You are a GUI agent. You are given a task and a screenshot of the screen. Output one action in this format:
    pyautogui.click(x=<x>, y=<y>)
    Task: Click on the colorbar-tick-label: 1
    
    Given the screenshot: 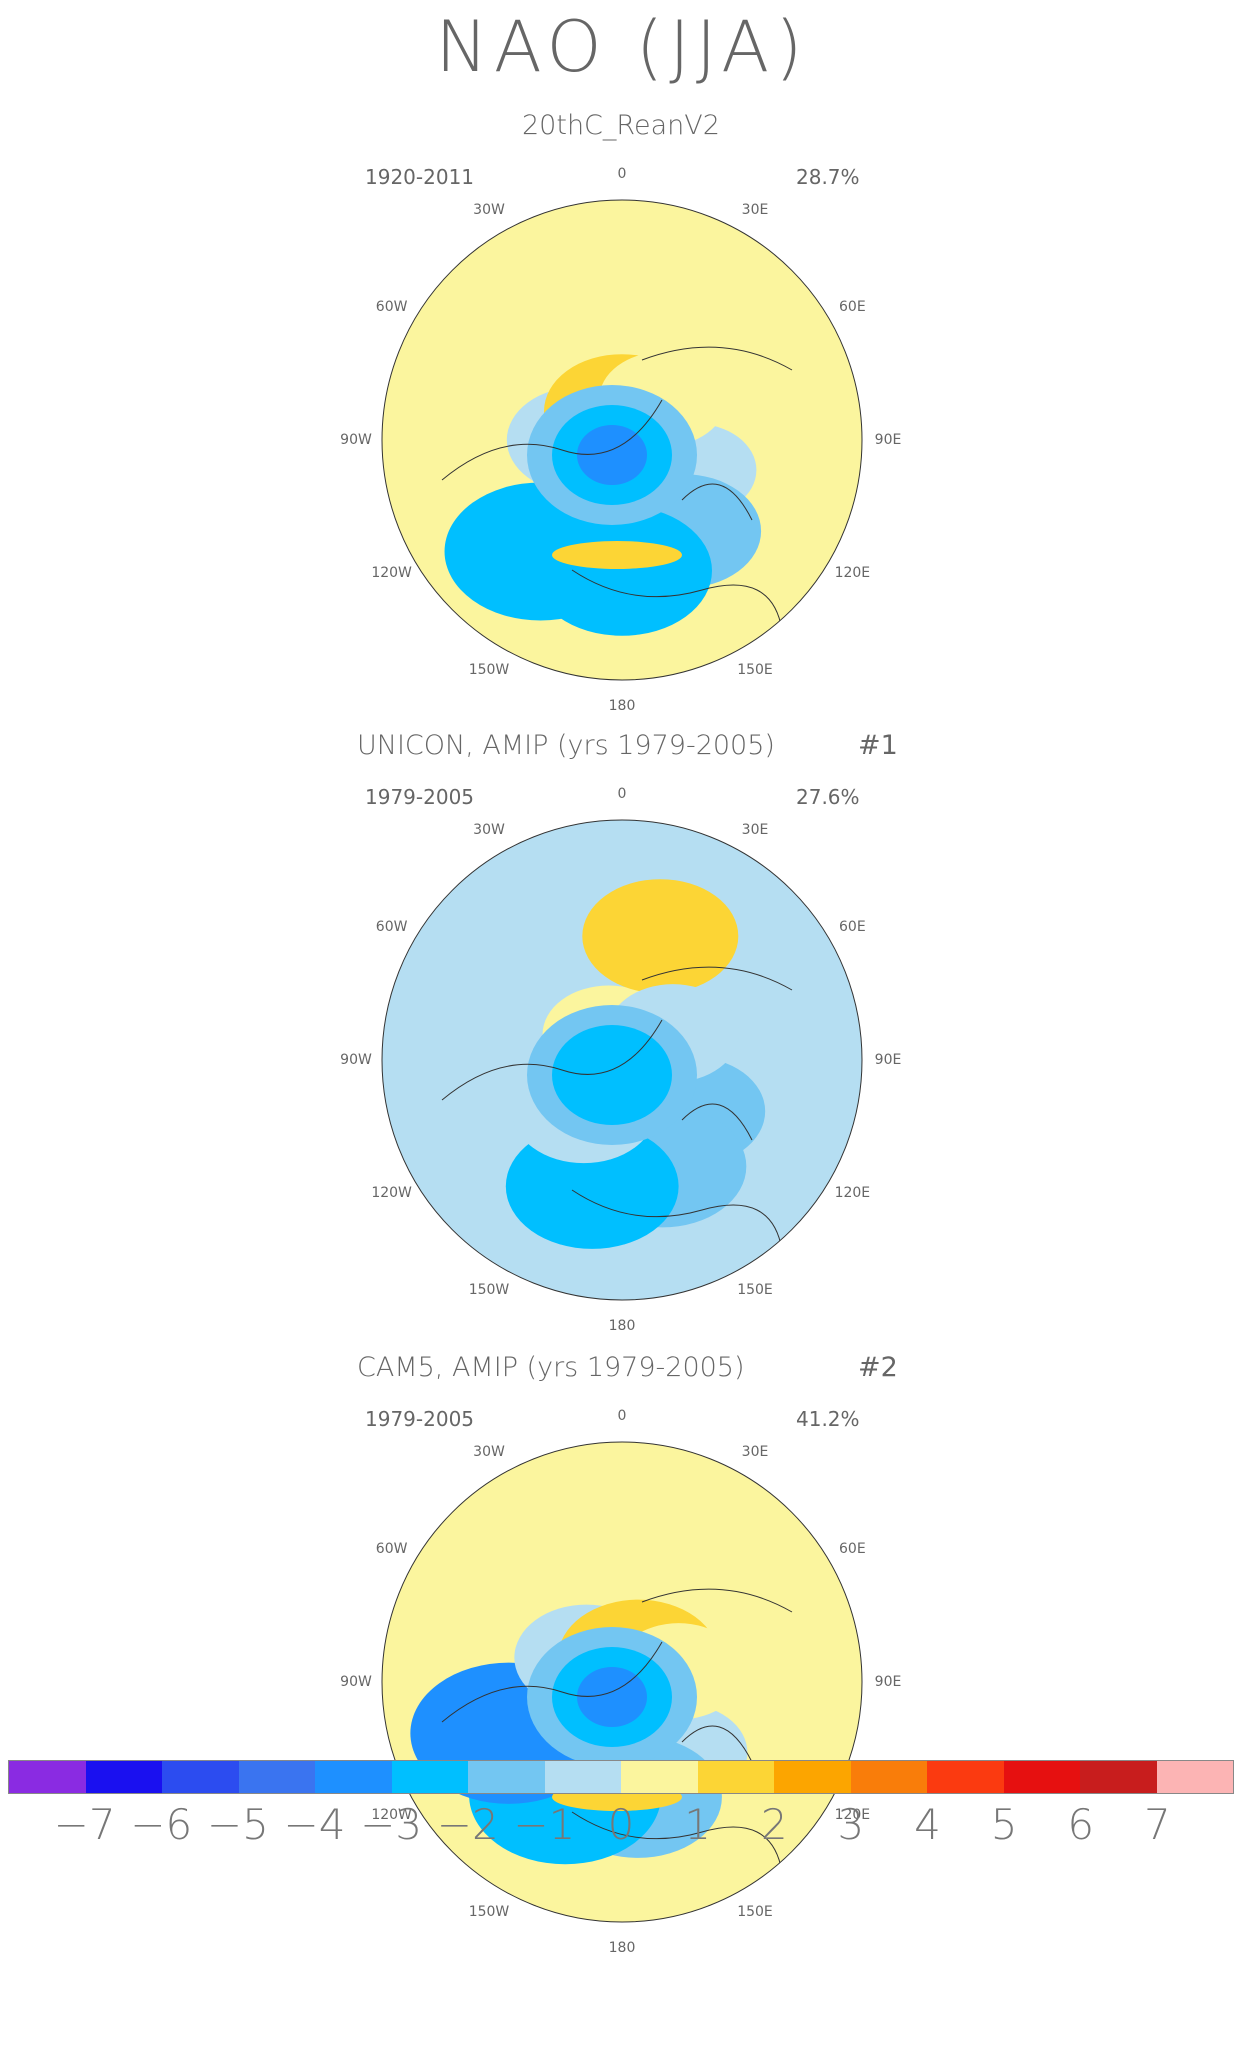 What is the action you would take?
    pyautogui.click(x=697, y=1824)
    